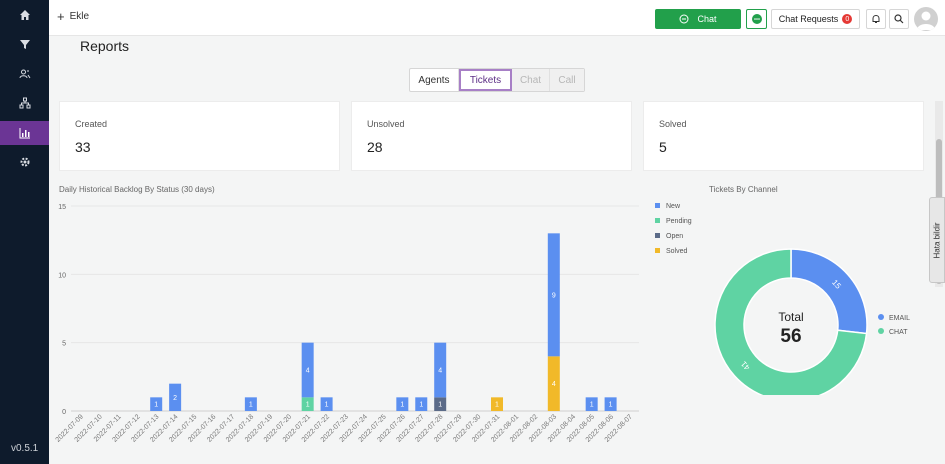  I want to click on bar-value-label: 9, so click(554, 295).